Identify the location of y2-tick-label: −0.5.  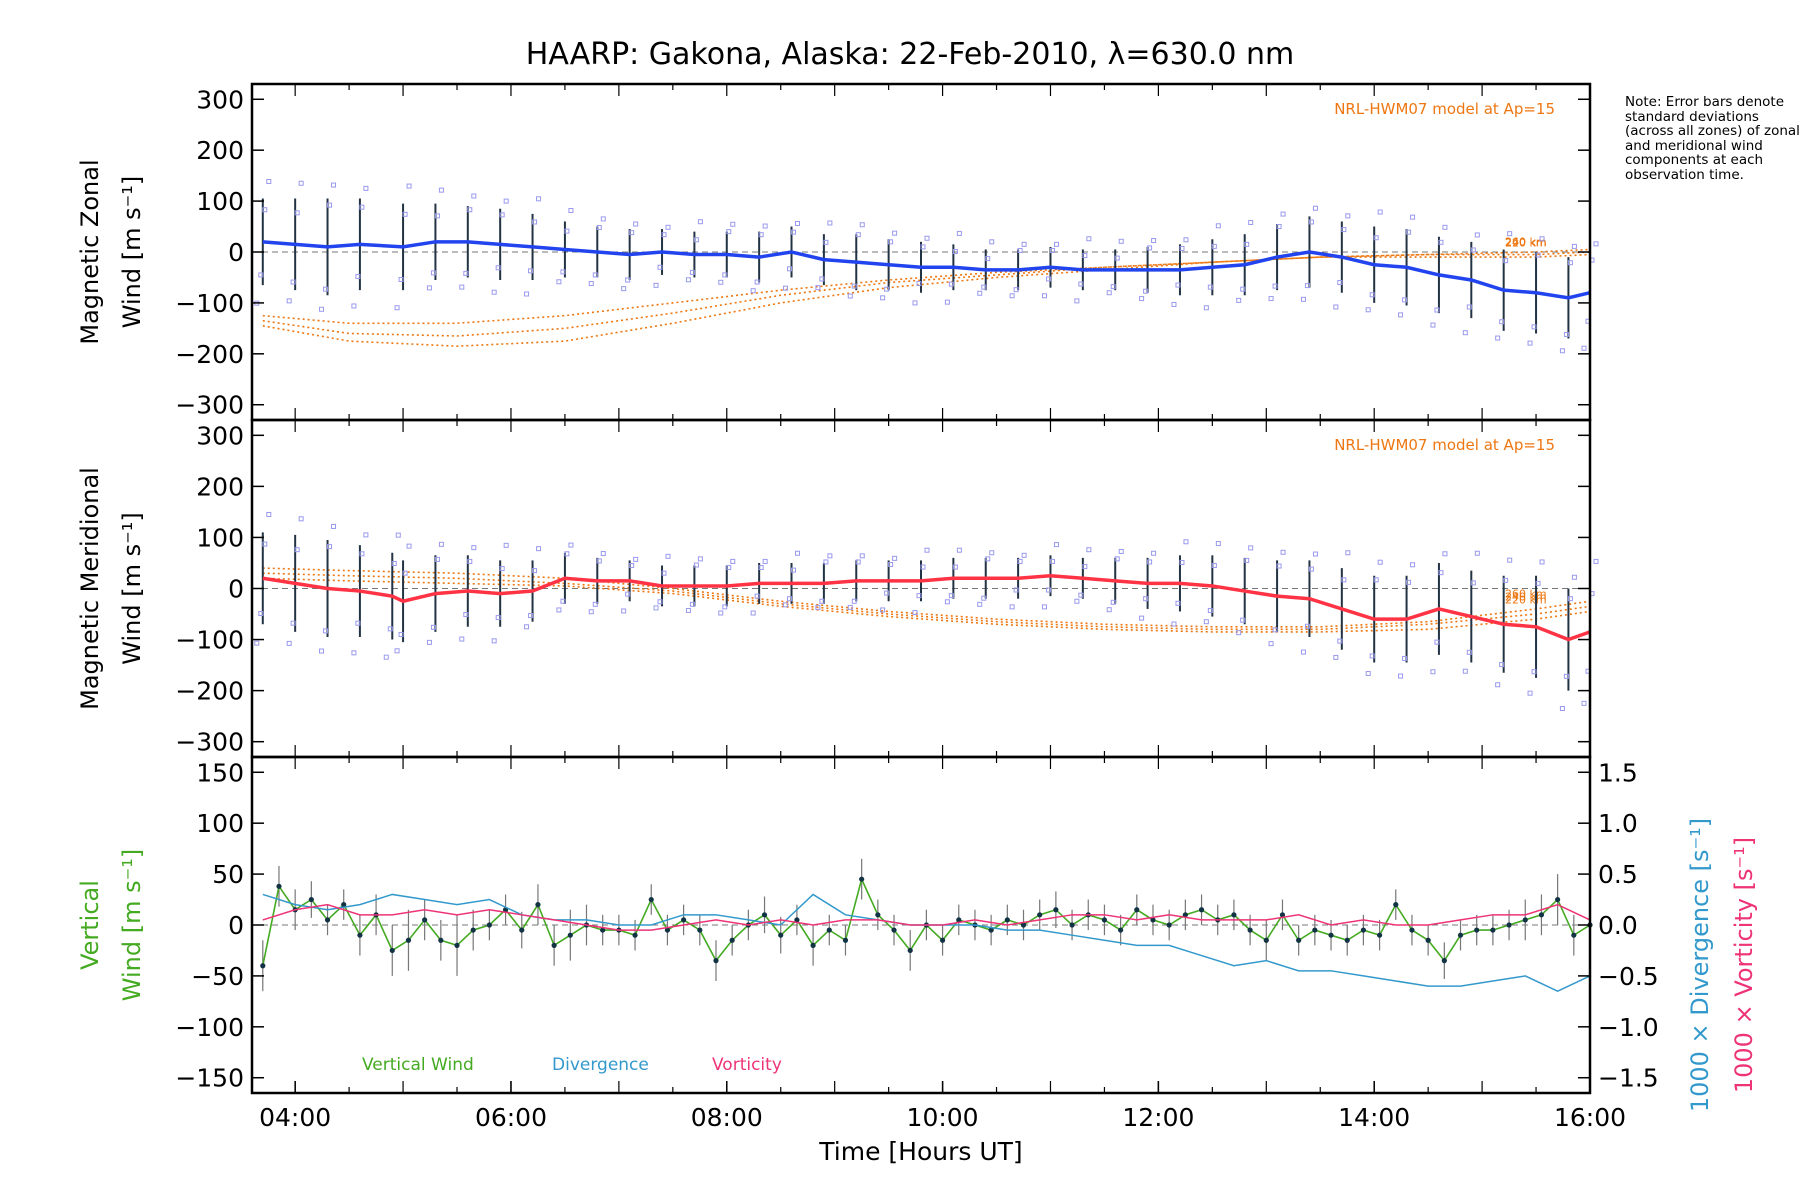
(1628, 976).